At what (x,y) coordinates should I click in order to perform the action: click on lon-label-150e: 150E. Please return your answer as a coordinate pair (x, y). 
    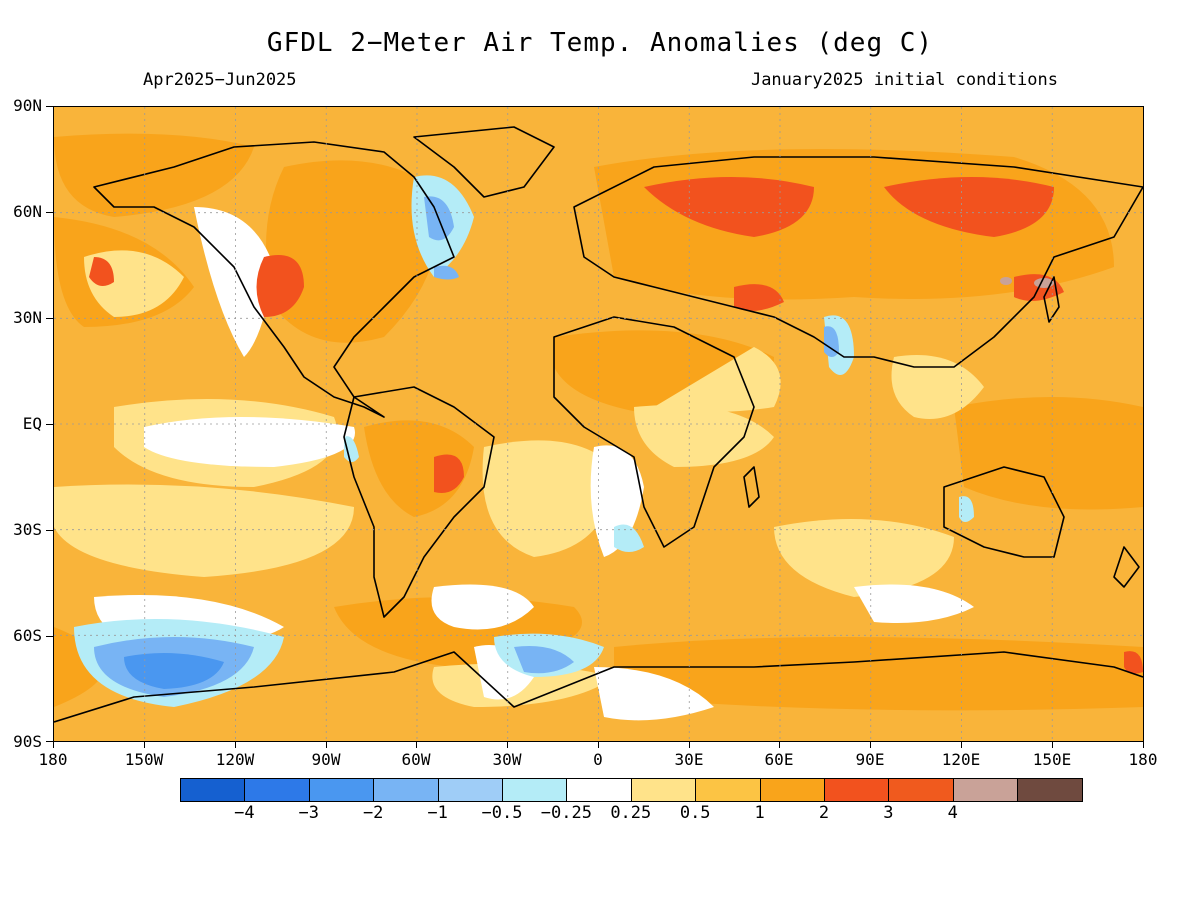
    Looking at the image, I should click on (1052, 759).